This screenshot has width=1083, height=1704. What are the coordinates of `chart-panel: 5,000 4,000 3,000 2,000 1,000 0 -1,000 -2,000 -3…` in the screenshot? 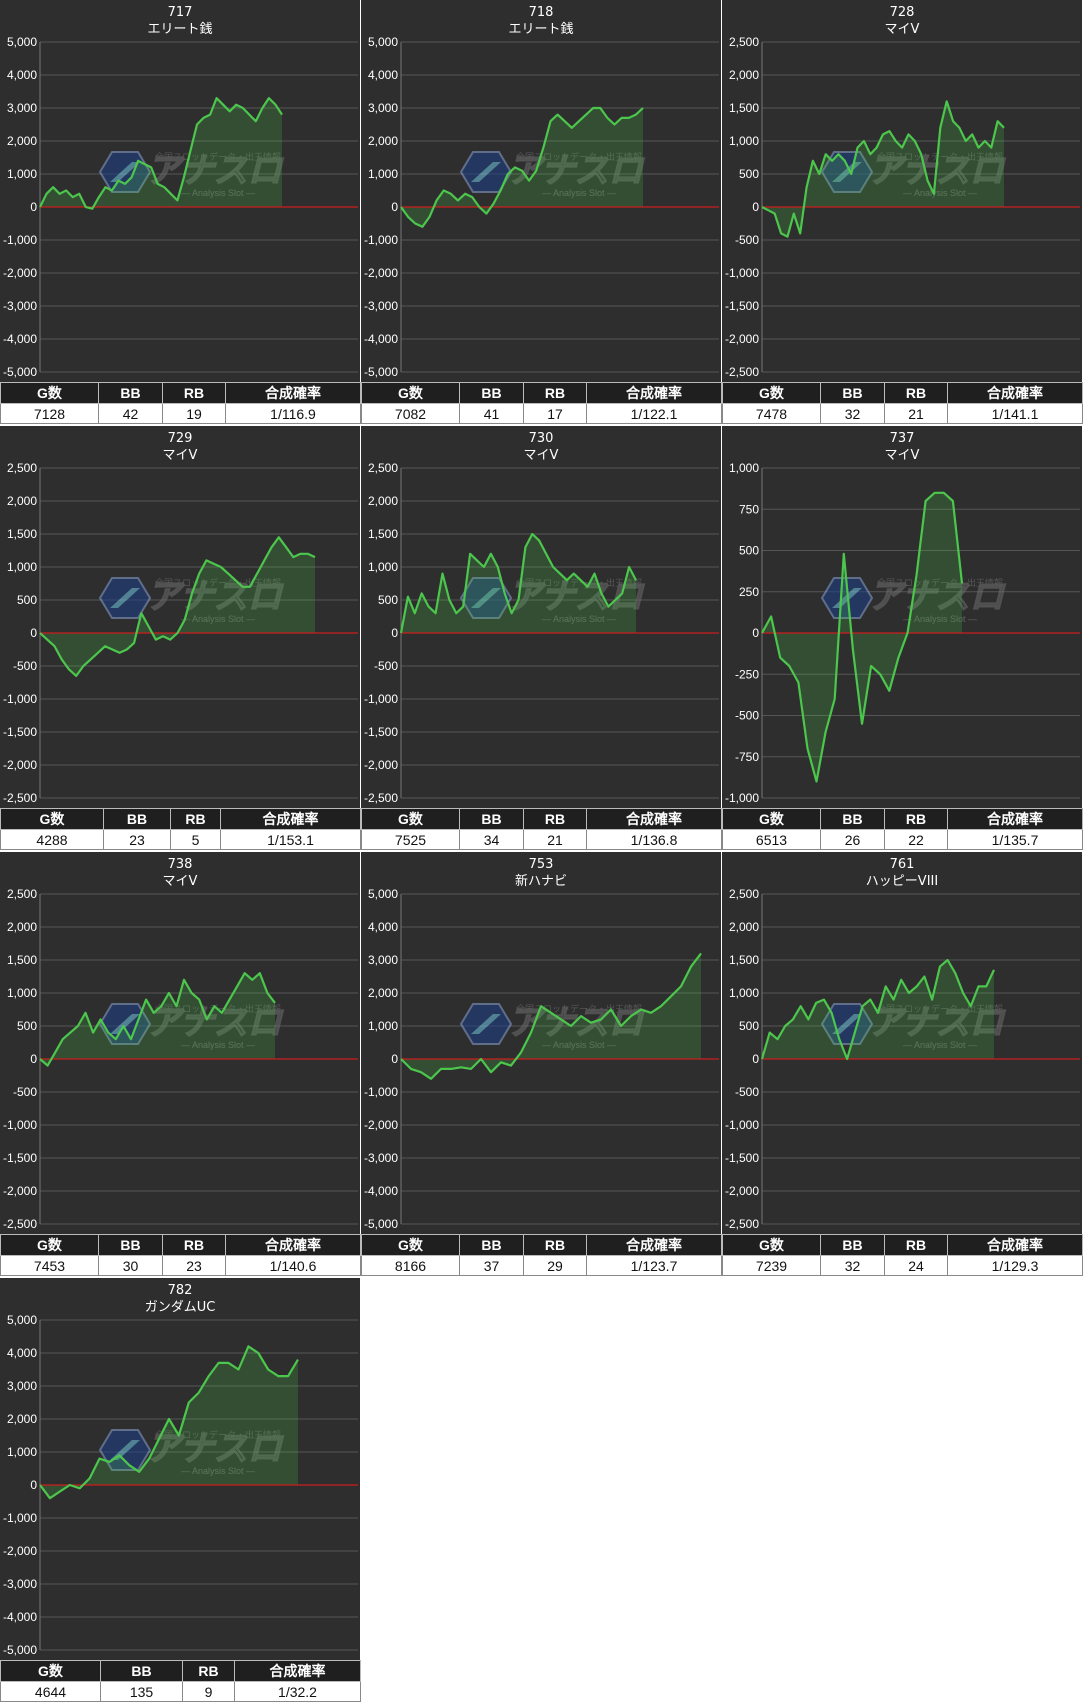 It's located at (541, 1043).